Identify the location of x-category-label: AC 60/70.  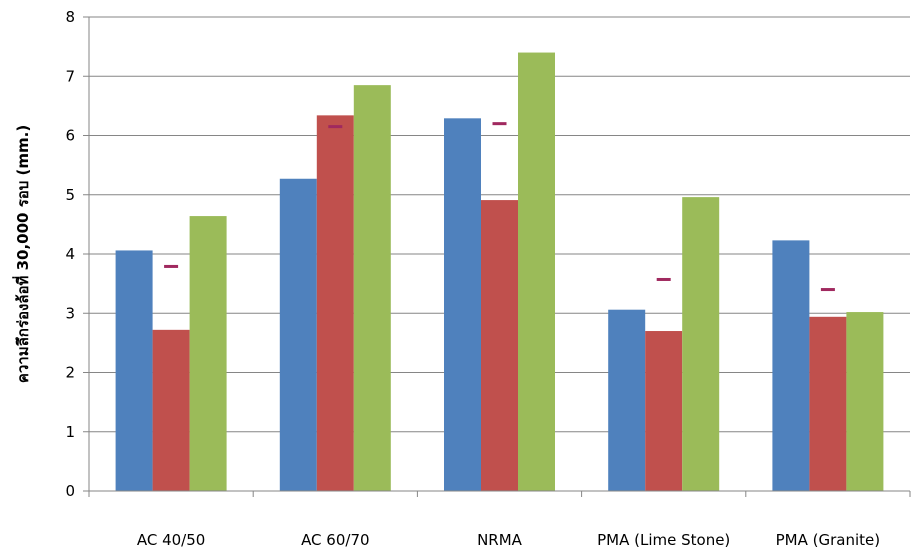
(335, 540).